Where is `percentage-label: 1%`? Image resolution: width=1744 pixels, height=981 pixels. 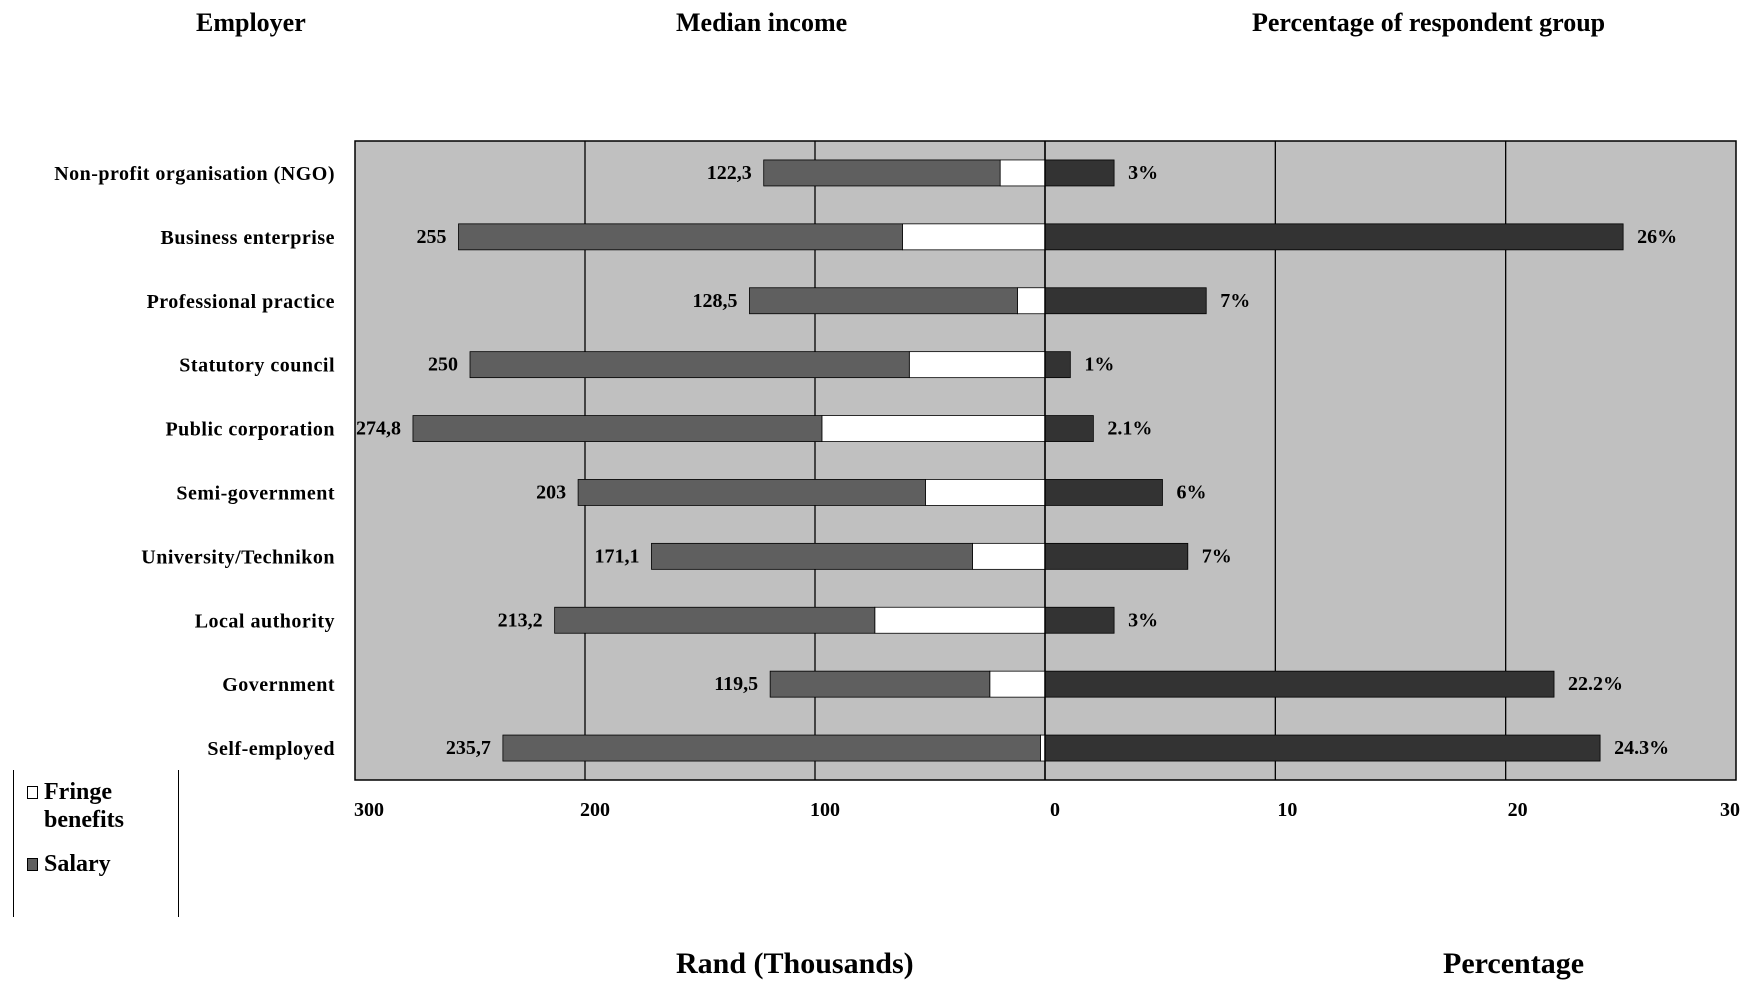 percentage-label: 1% is located at coordinates (1099, 365).